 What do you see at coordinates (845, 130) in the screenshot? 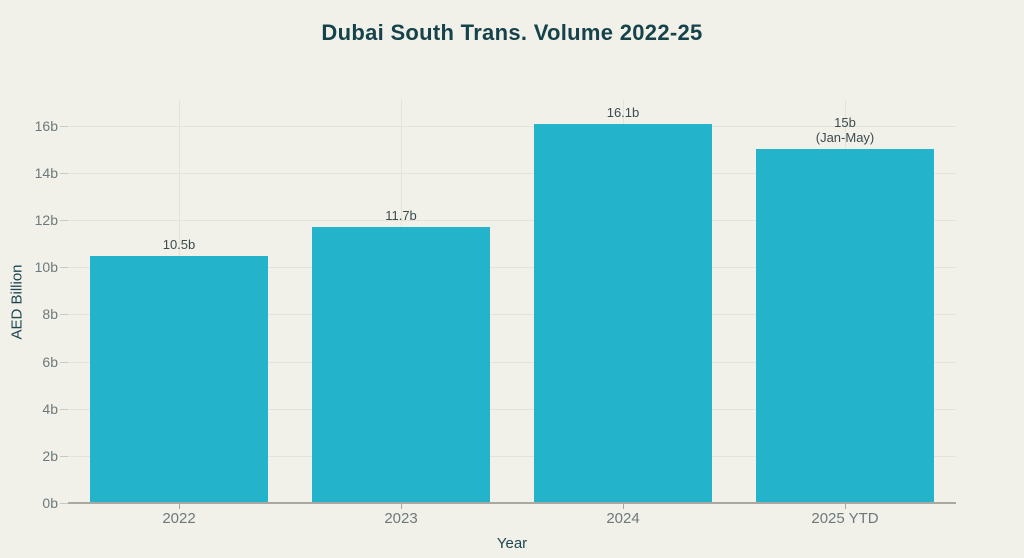
I see `bar-value-label: 15b (Jan-May)` at bounding box center [845, 130].